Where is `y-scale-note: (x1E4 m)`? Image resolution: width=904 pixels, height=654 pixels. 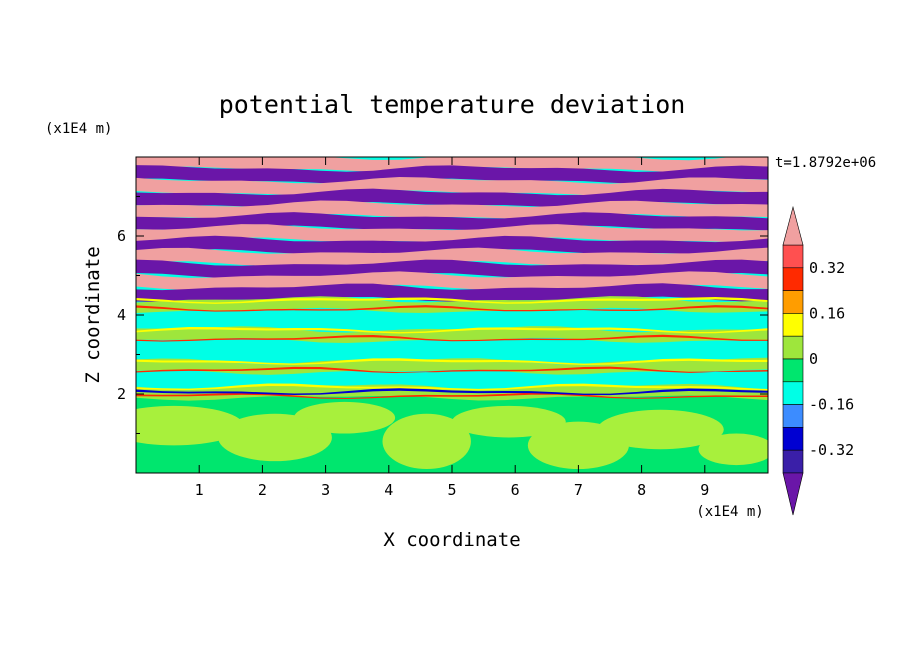 y-scale-note: (x1E4 m) is located at coordinates (78, 129).